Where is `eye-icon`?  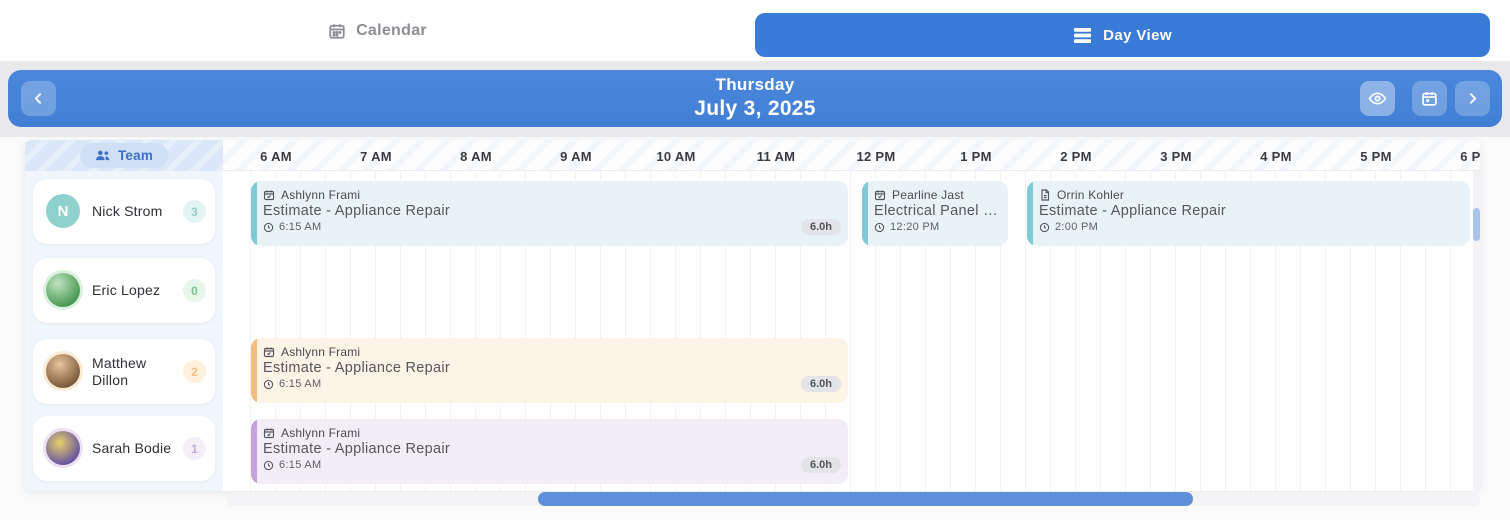 eye-icon is located at coordinates (1377, 98).